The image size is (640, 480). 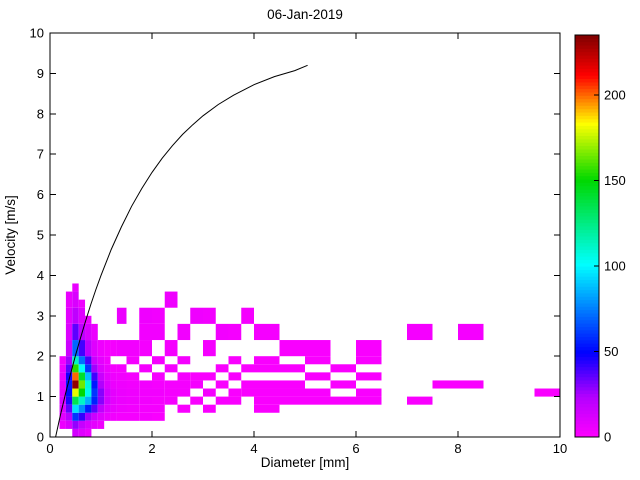 I want to click on y-tick-label: 1, so click(x=40, y=396).